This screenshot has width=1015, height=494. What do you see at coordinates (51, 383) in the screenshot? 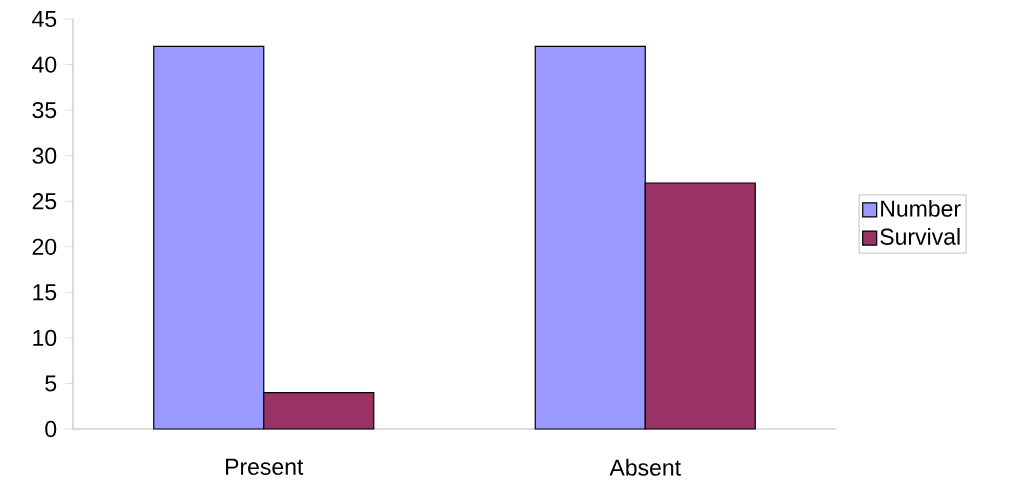
I see `y-tick-label: 5` at bounding box center [51, 383].